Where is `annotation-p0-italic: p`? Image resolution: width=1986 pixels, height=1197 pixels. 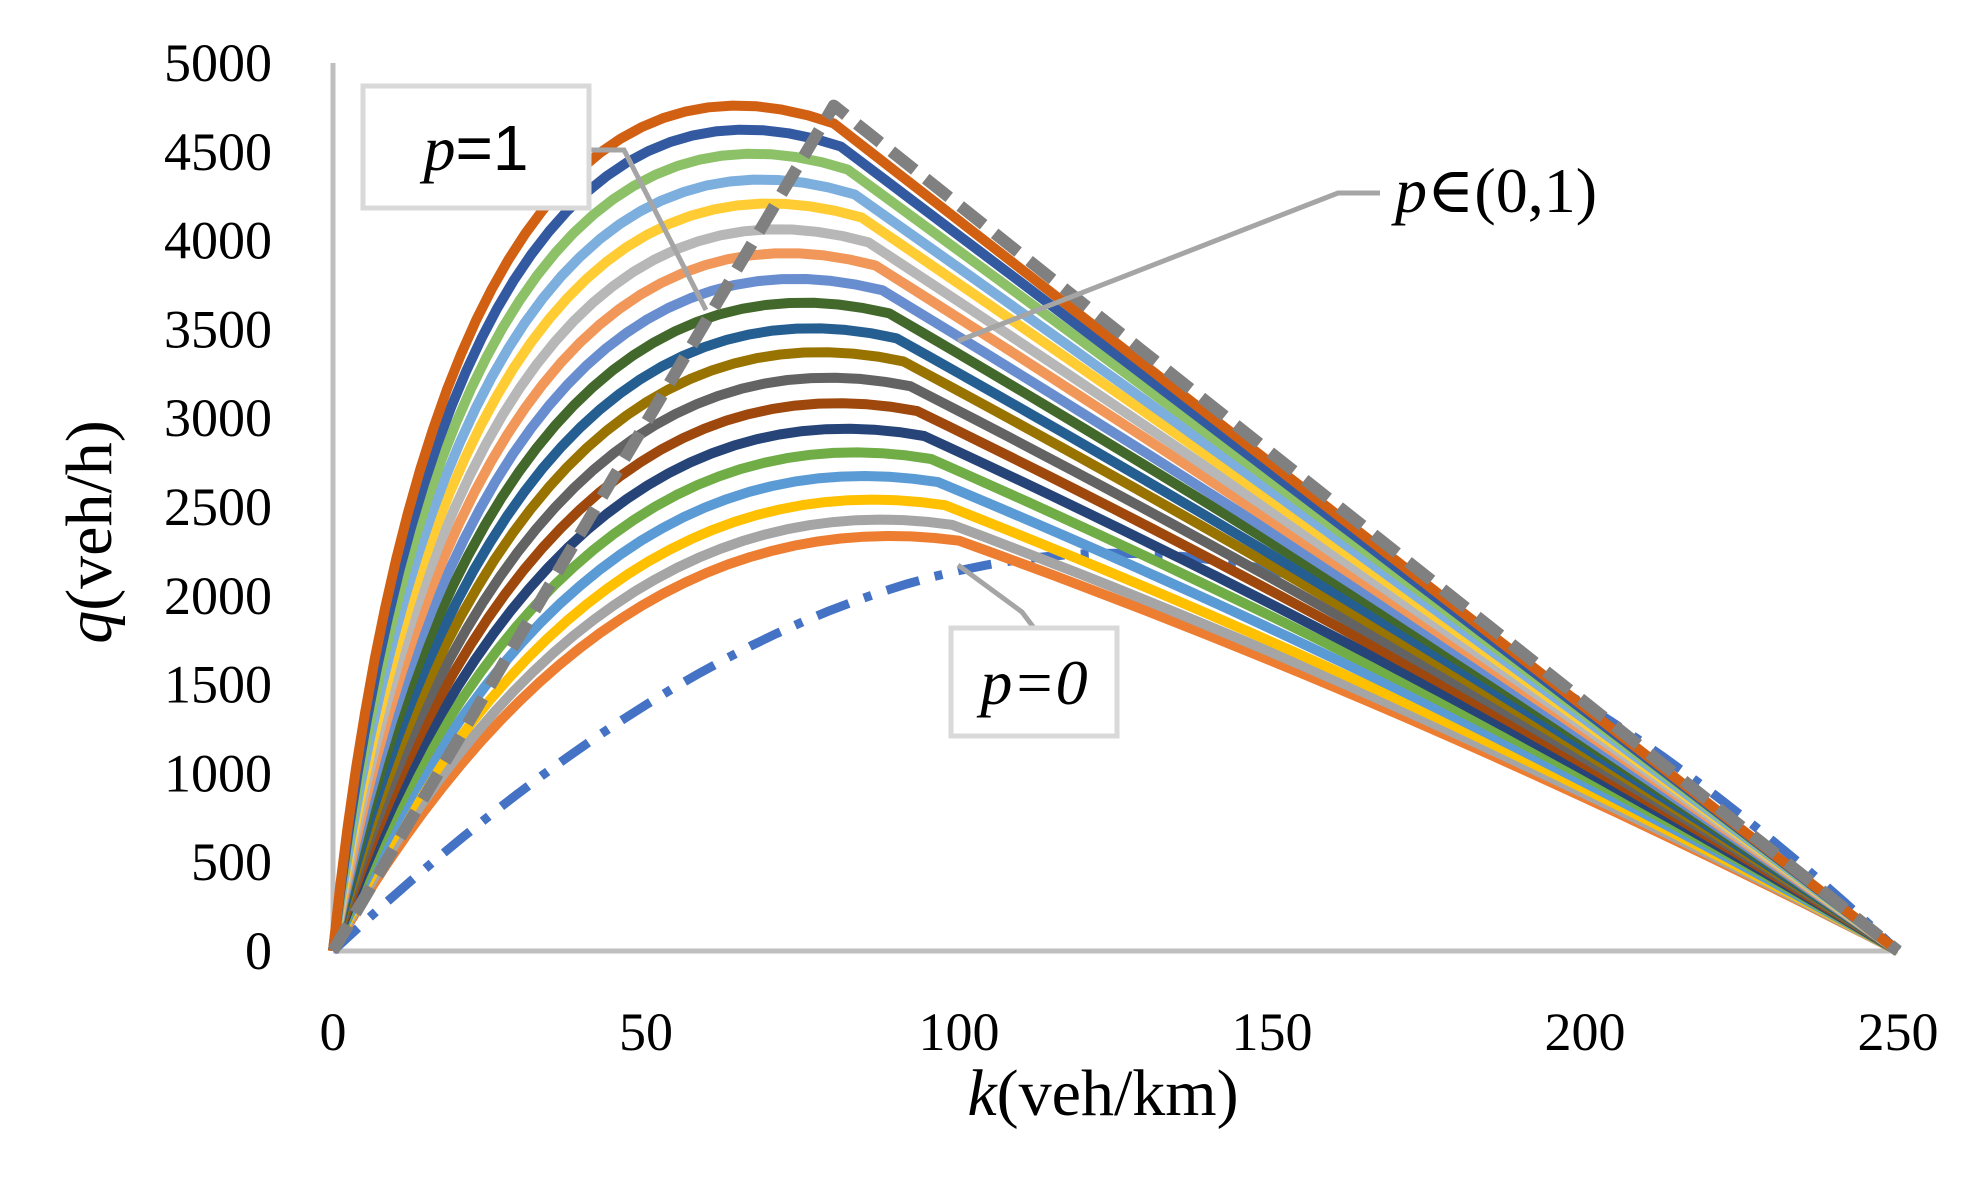 annotation-p0-italic: p is located at coordinates (994, 682).